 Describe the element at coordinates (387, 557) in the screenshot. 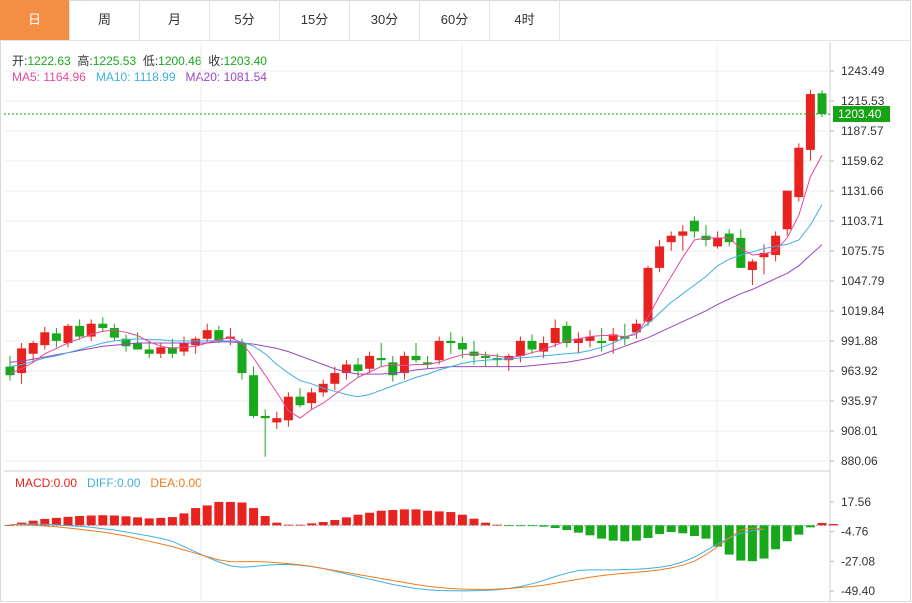

I see `macd-diff-line` at that location.